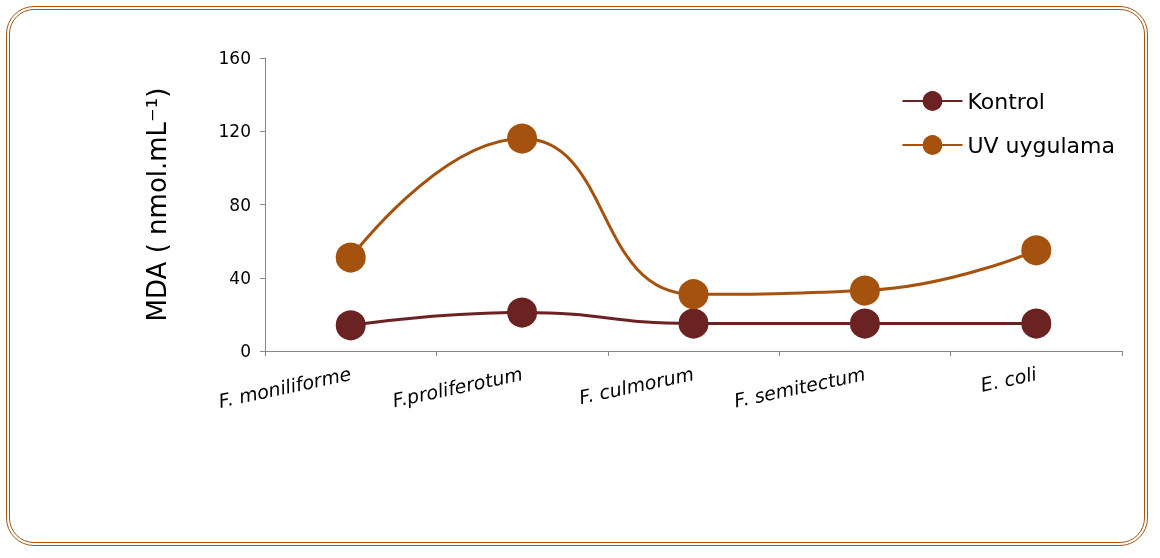 This screenshot has width=1160, height=558. Describe the element at coordinates (1006, 101) in the screenshot. I see `legend-label: Kontrol` at that location.